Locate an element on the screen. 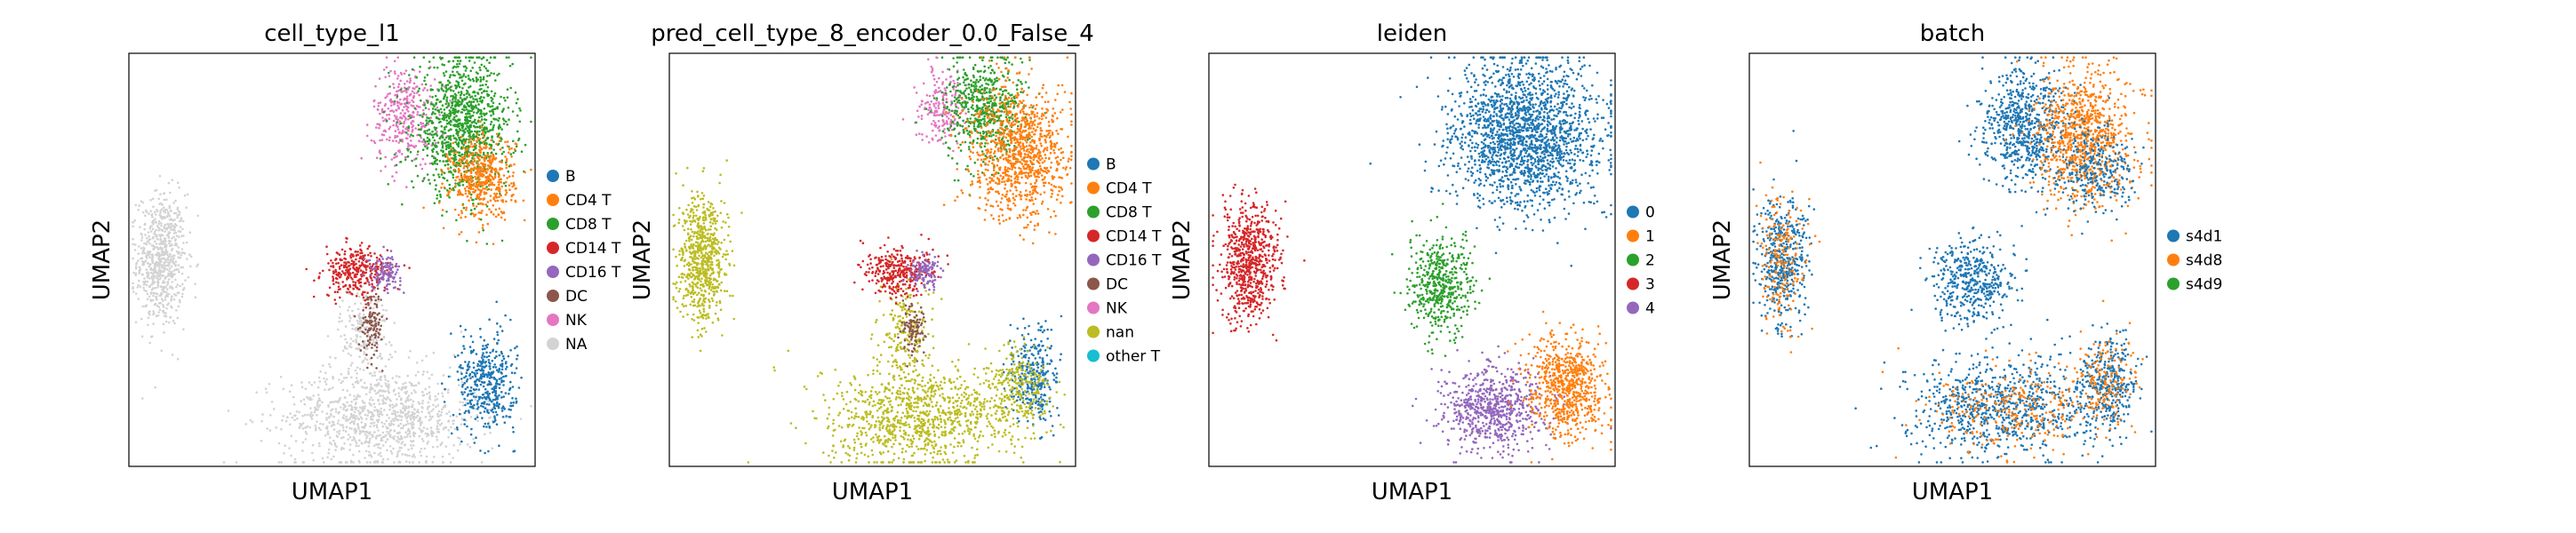 Image resolution: width=2576 pixels, height=533 pixels. panel-title: cell_type_l1 is located at coordinates (332, 33).